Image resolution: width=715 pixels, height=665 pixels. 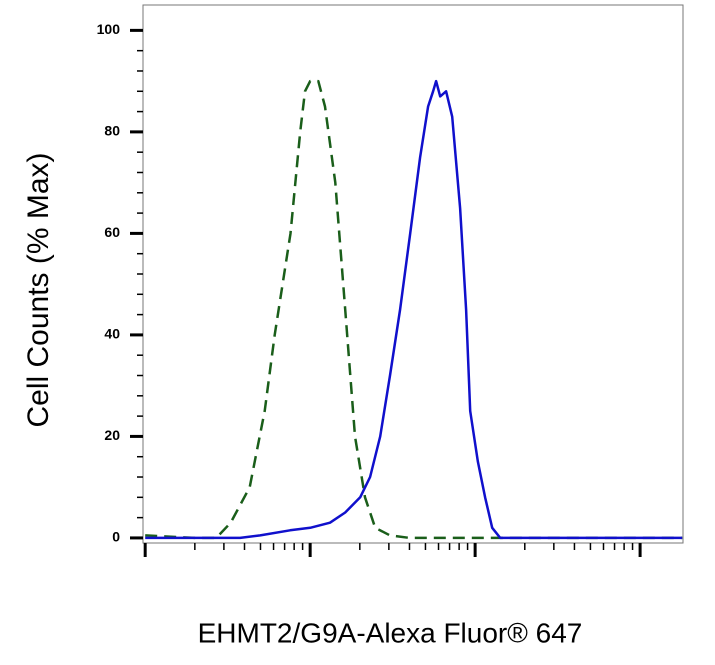 I want to click on y-tick-label: 80, so click(x=112, y=131).